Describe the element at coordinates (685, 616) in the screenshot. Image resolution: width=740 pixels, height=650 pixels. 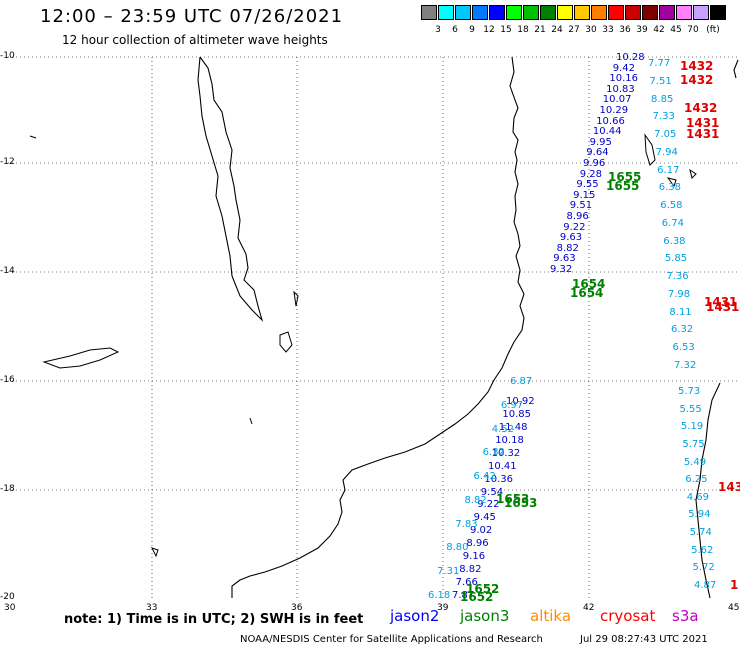
I see `legend-s3a: s3a` at that location.